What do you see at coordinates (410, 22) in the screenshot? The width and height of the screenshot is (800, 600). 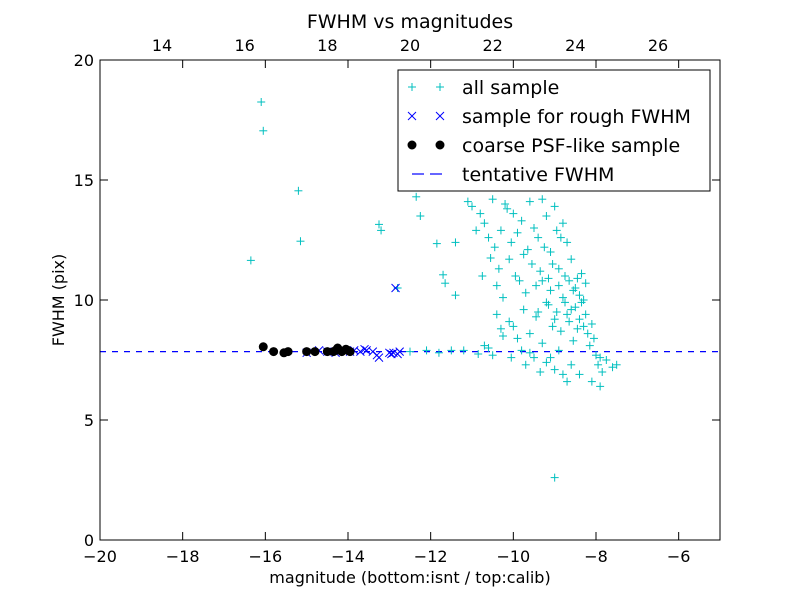 I see `chart-title: FWHM vs magnitudes` at bounding box center [410, 22].